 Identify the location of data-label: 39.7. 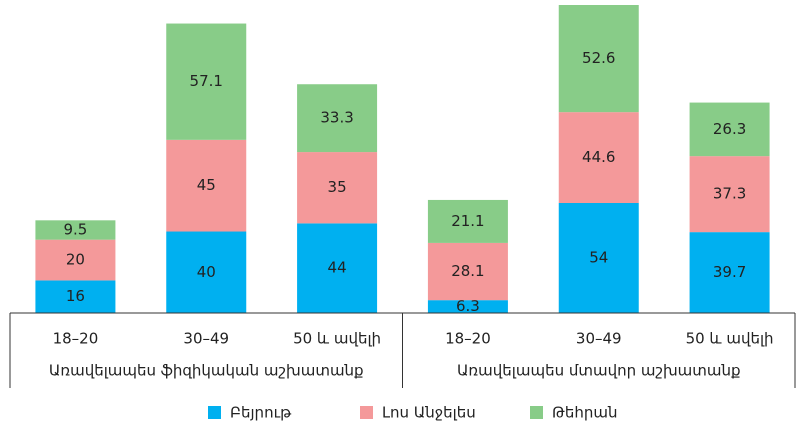
(729, 272).